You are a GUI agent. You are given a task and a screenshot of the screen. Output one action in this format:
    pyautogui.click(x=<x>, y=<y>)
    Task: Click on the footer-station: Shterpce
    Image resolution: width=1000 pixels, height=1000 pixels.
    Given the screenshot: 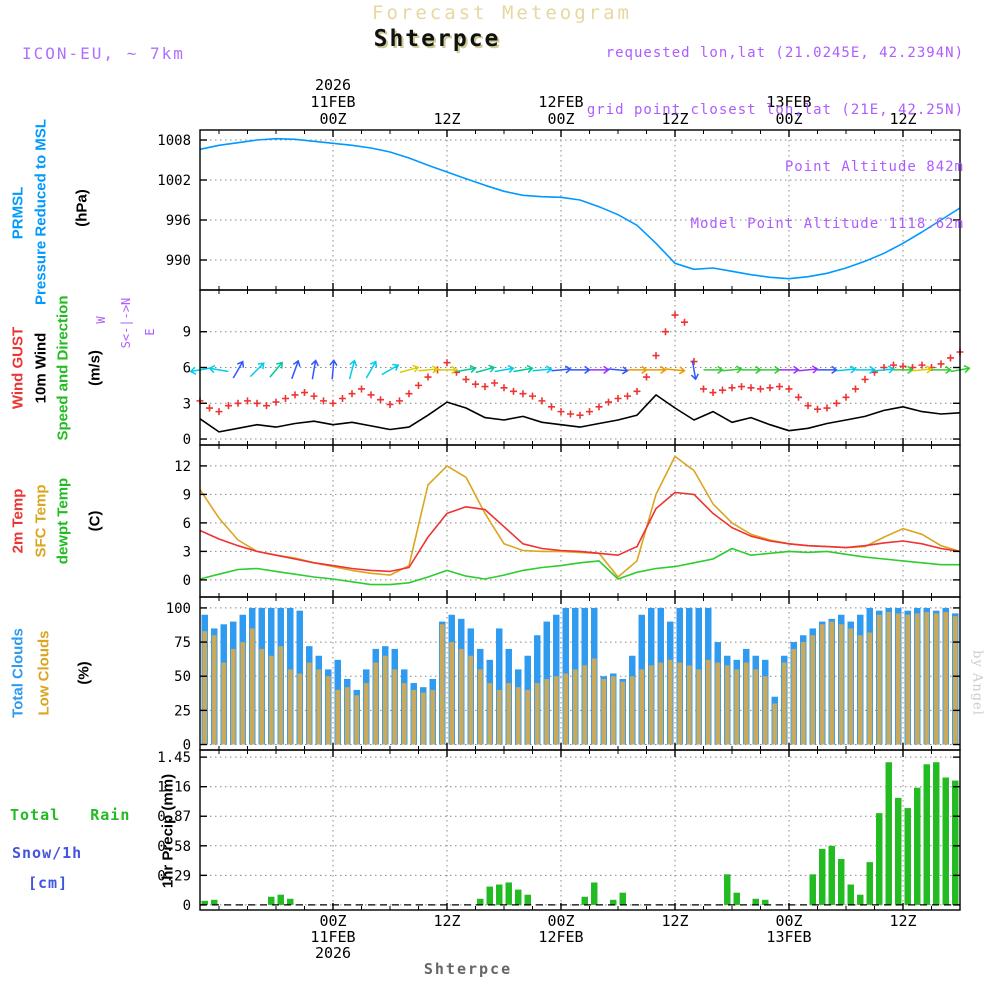 What is the action you would take?
    pyautogui.click(x=468, y=969)
    